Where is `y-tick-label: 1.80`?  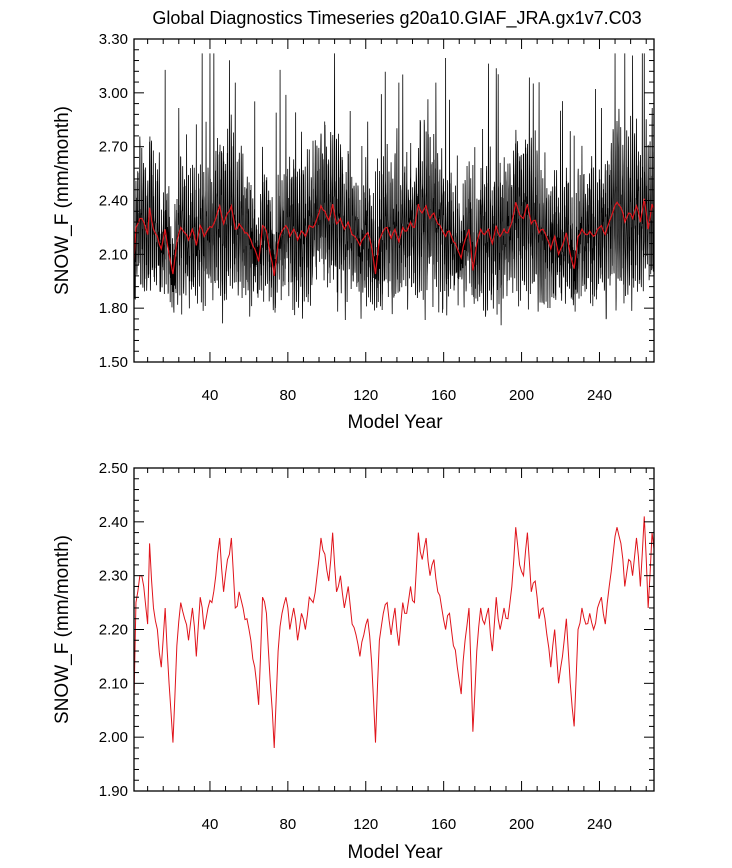
y-tick-label: 1.80 is located at coordinates (113, 308).